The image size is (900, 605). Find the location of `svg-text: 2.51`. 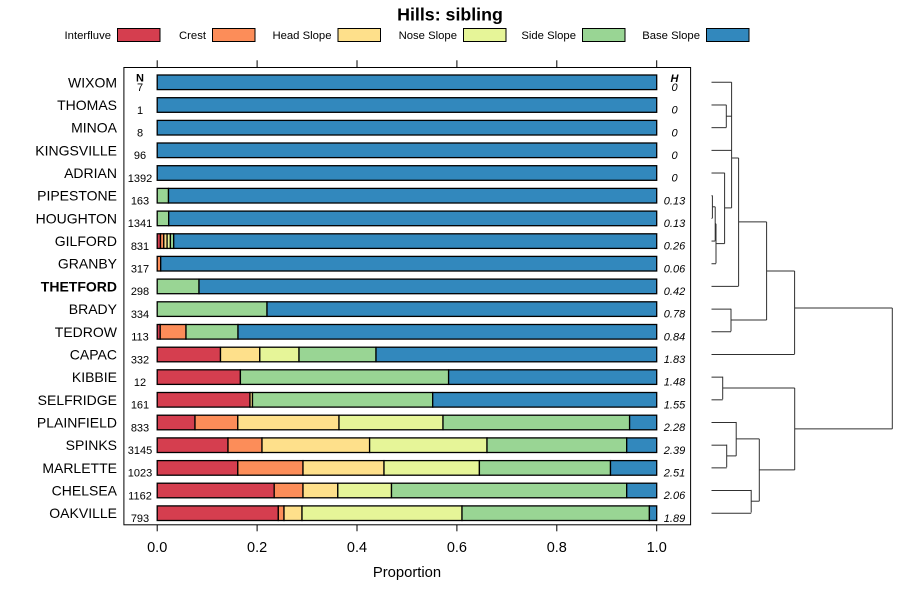

svg-text: 2.51 is located at coordinates (674, 474).